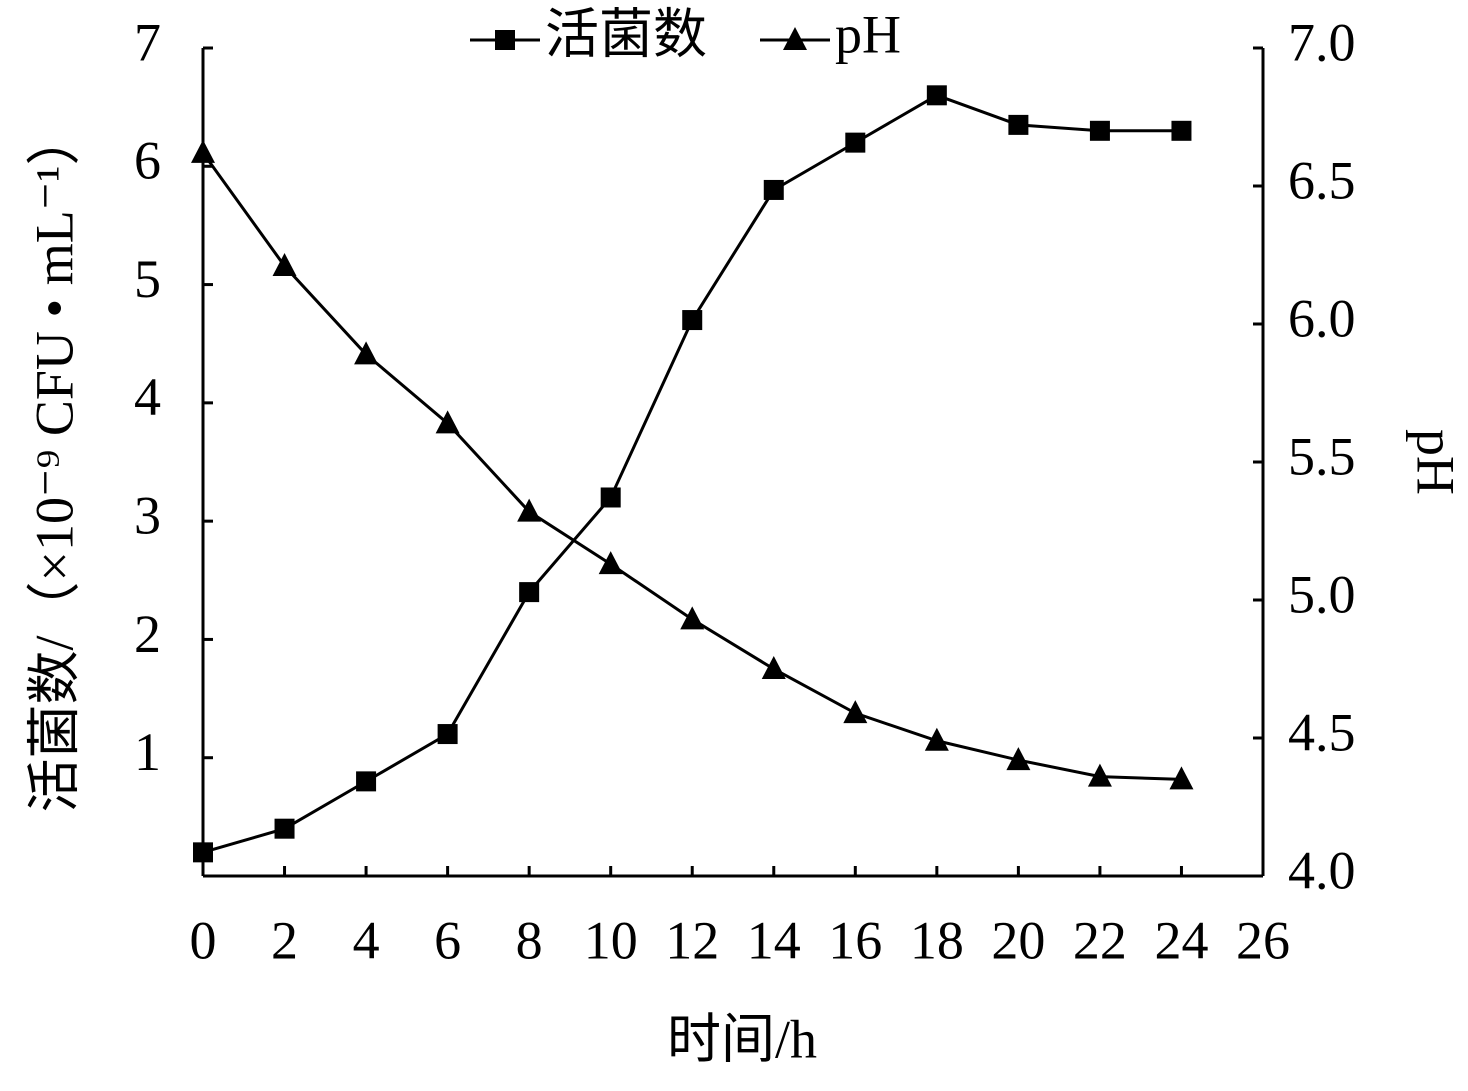 This screenshot has width=1468, height=1091. Describe the element at coordinates (692, 940) in the screenshot. I see `x-tick-label: 12` at that location.